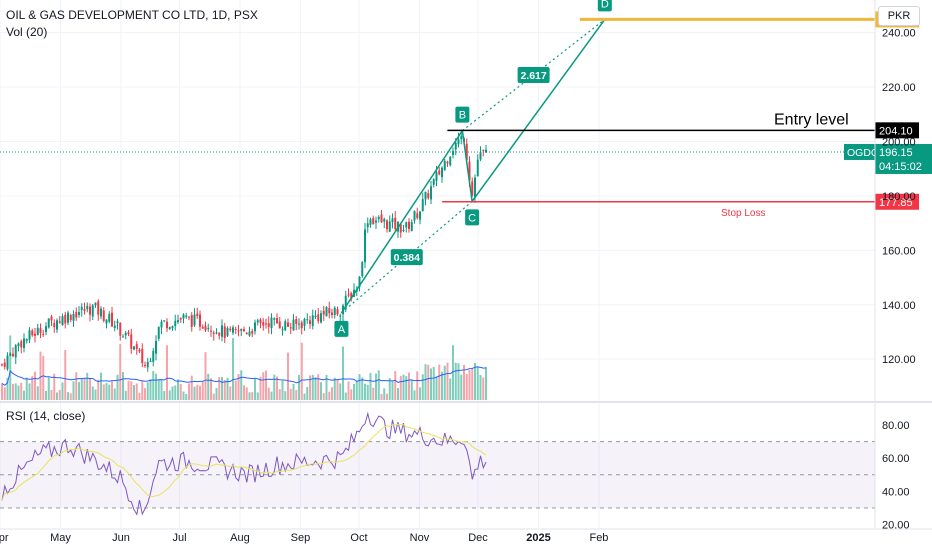 The width and height of the screenshot is (932, 550). Describe the element at coordinates (896, 492) in the screenshot. I see `rsi-tick-label: 40.00` at that location.